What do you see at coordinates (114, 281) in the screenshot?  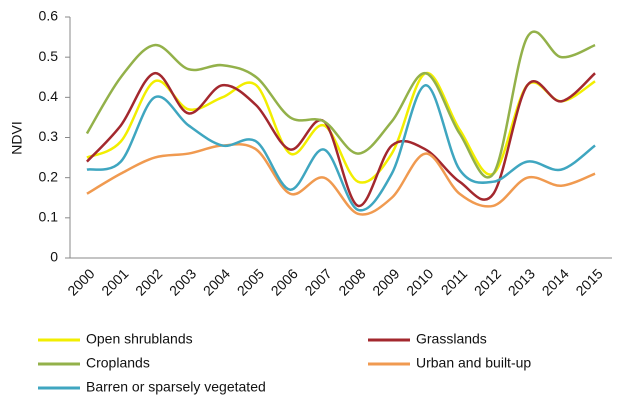 I see `x-tick-label: 2001` at bounding box center [114, 281].